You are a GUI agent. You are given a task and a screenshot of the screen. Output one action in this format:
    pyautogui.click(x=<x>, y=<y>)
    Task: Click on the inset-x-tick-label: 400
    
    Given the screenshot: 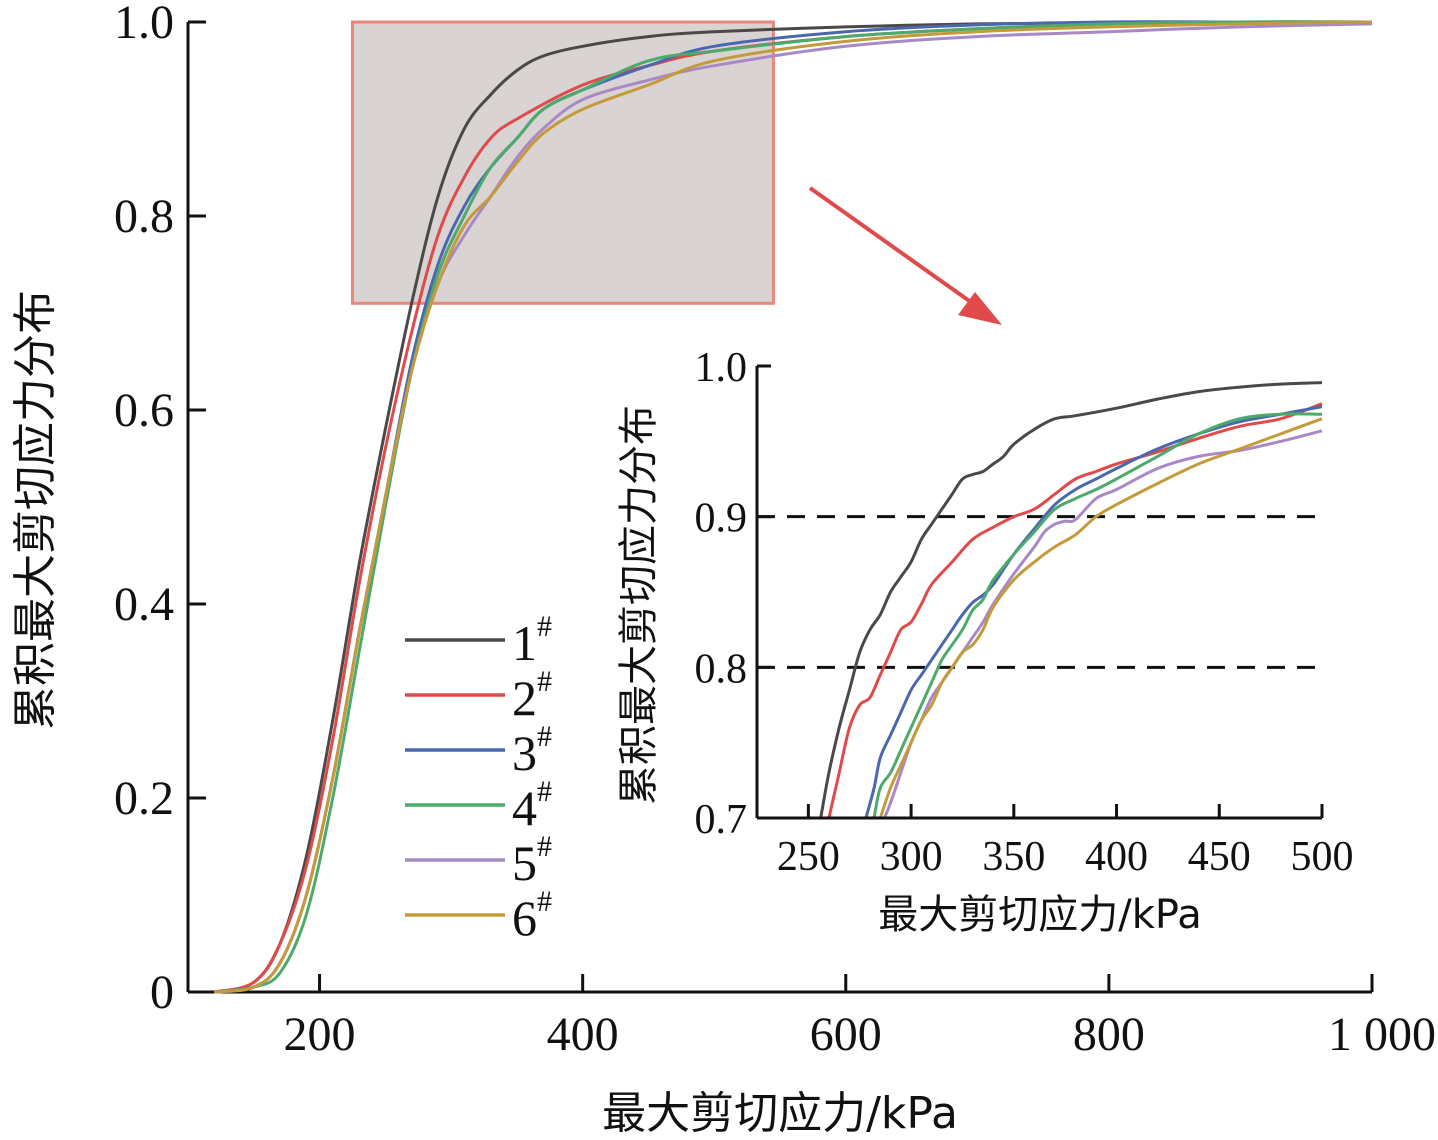 What is the action you would take?
    pyautogui.click(x=1116, y=857)
    